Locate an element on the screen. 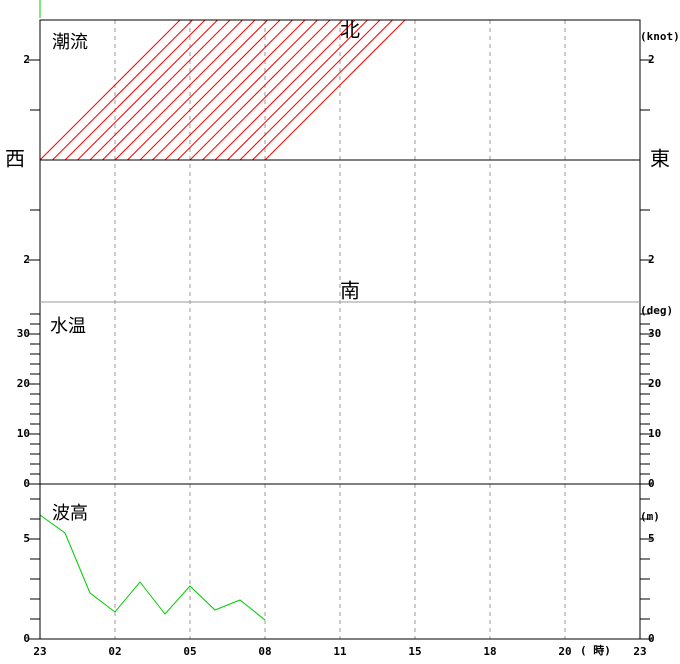  x-tick-label: 11 is located at coordinates (340, 651).